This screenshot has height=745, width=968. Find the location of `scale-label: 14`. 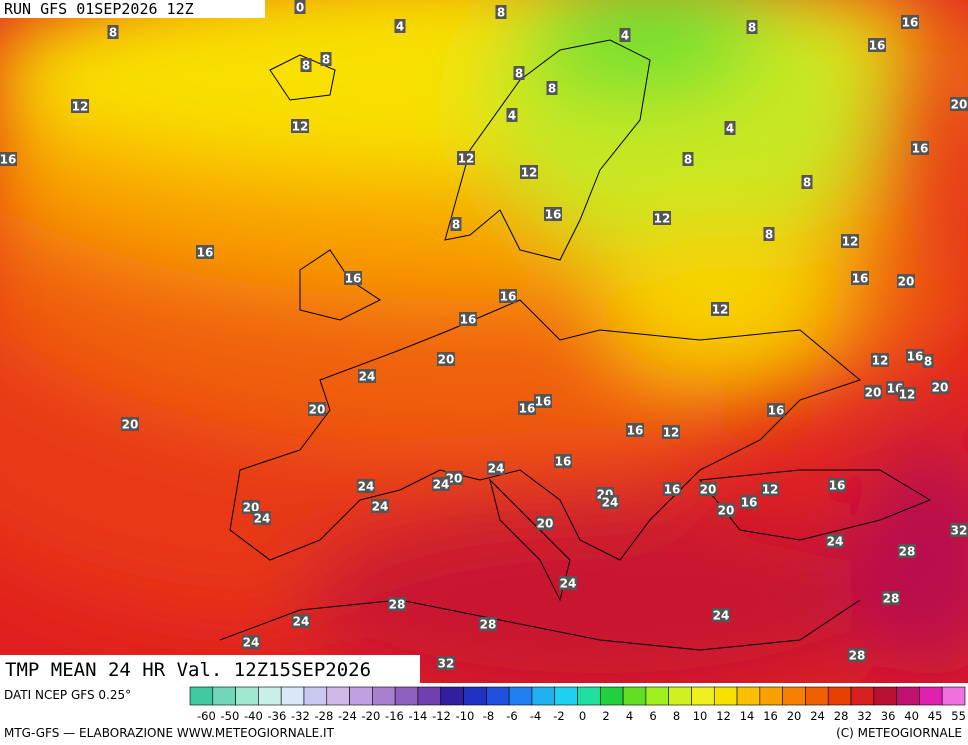

scale-label: 14 is located at coordinates (747, 716).